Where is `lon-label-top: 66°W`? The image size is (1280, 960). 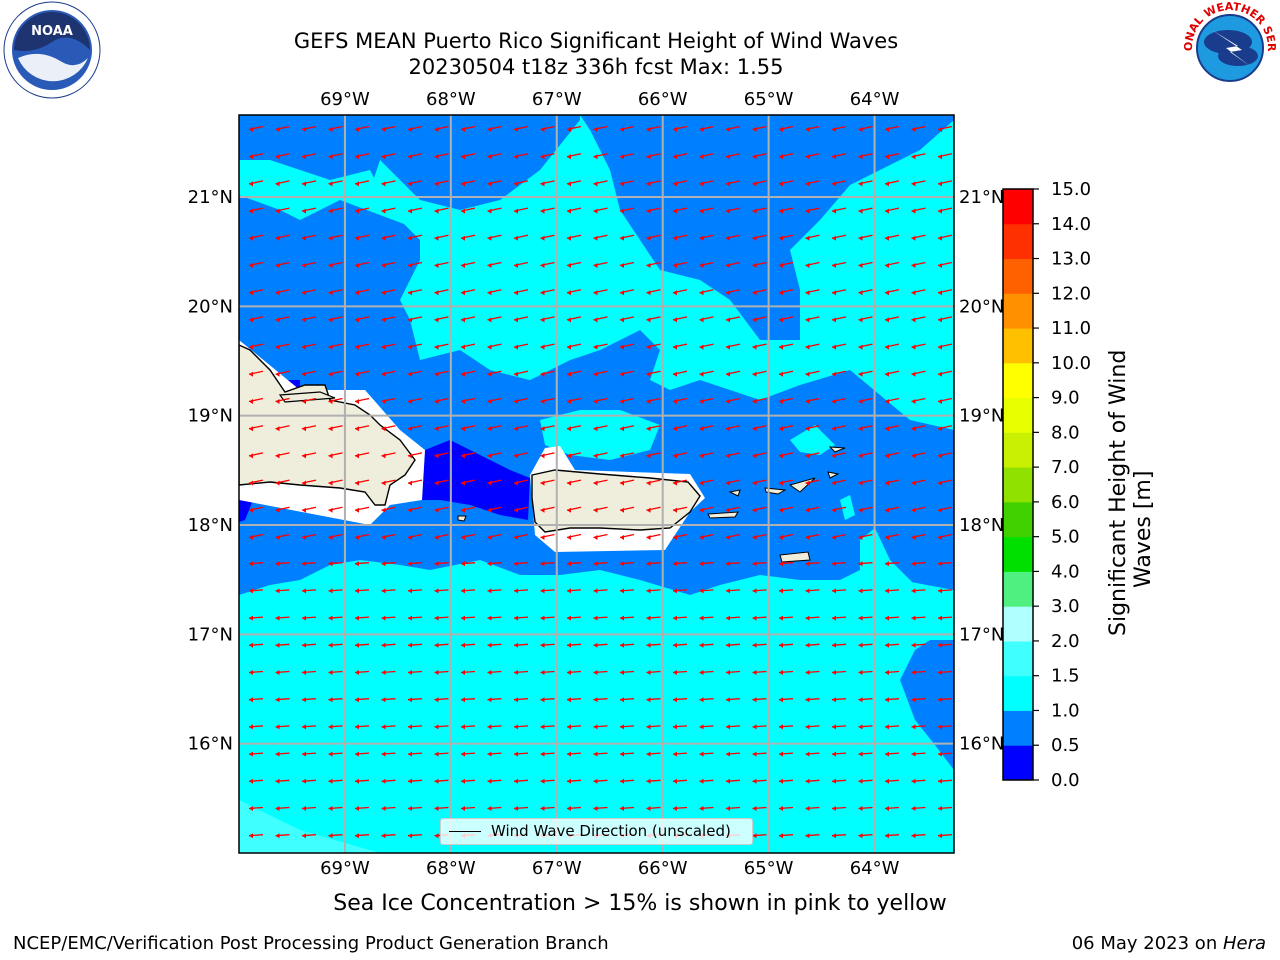 lon-label-top: 66°W is located at coordinates (663, 99).